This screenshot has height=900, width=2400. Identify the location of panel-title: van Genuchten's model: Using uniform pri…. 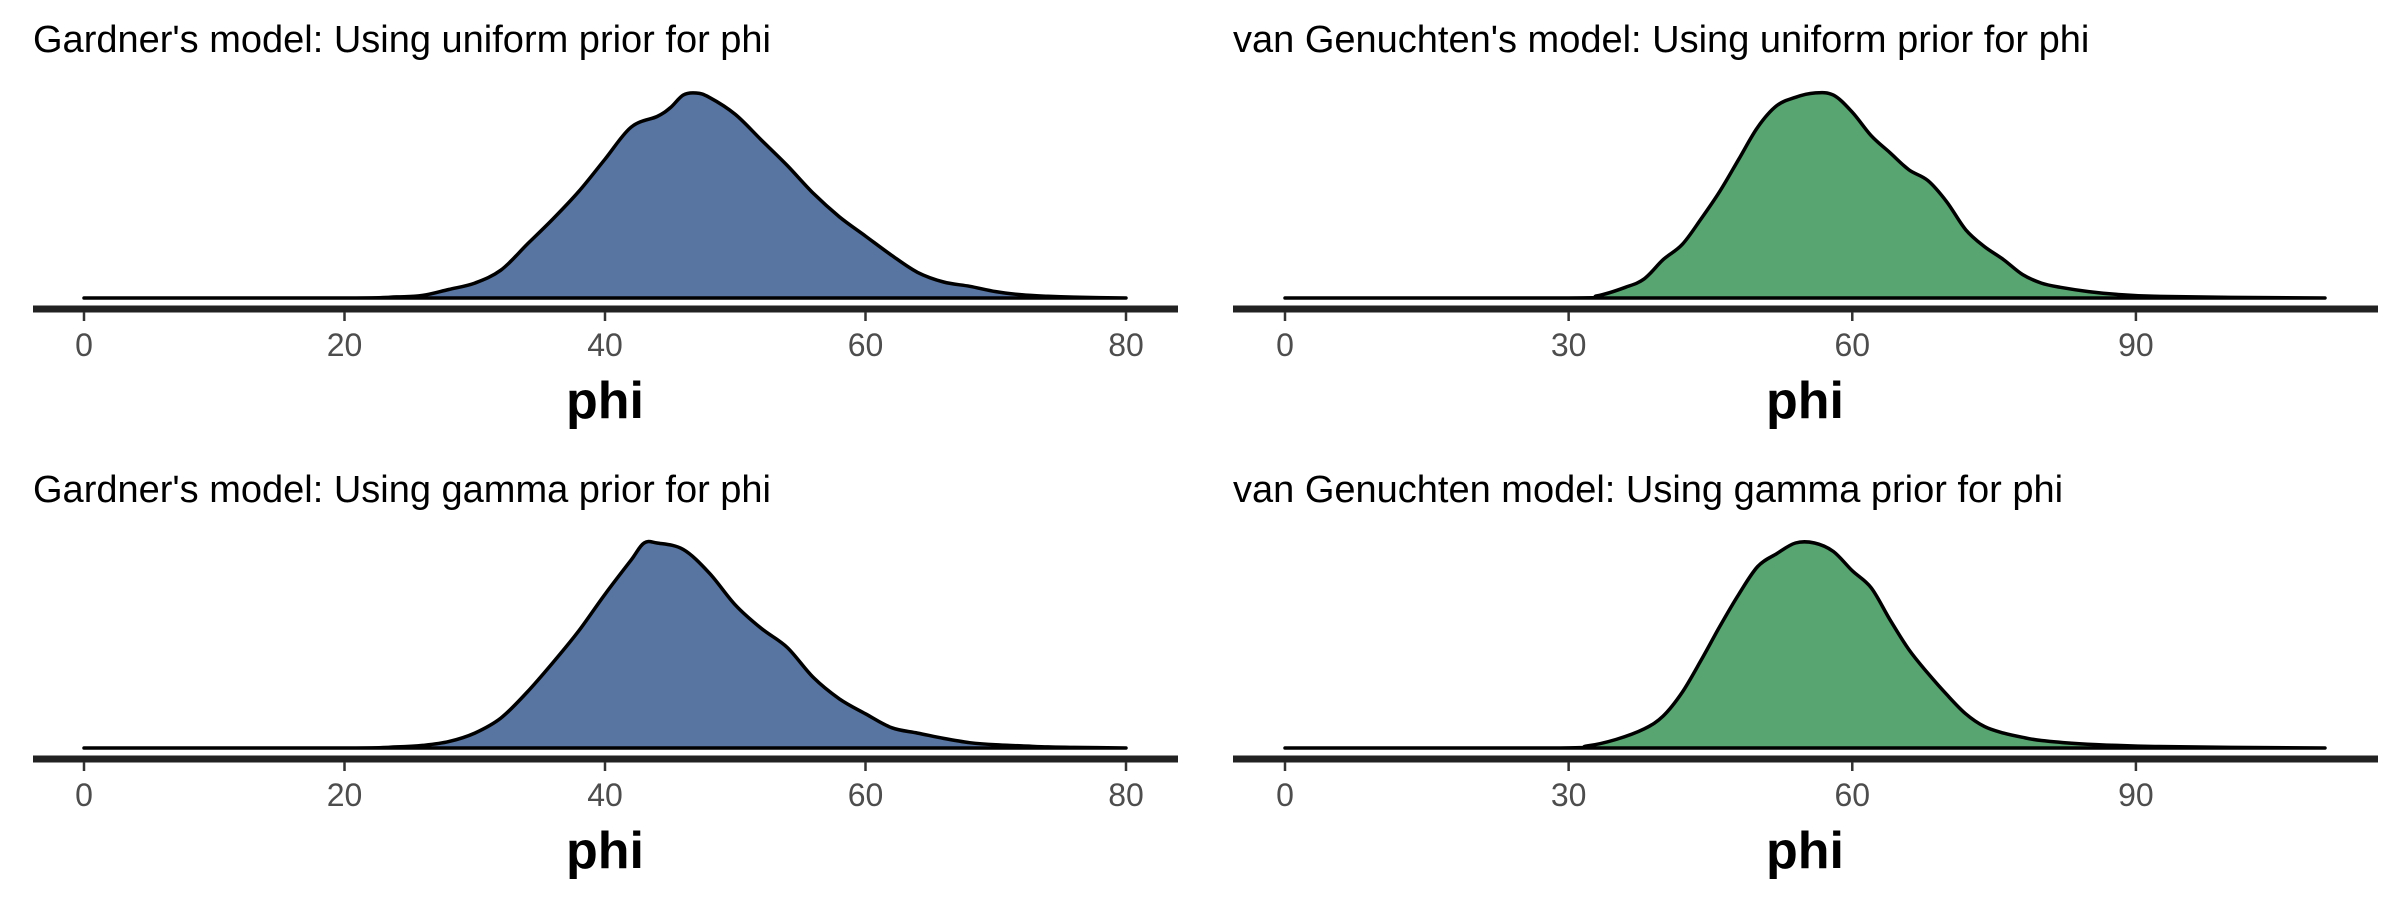
(1661, 40).